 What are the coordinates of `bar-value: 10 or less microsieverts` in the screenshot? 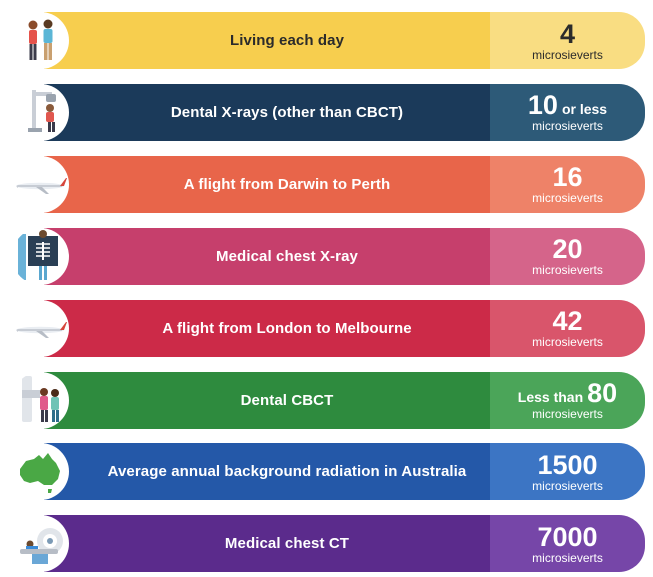 It's located at (567, 112).